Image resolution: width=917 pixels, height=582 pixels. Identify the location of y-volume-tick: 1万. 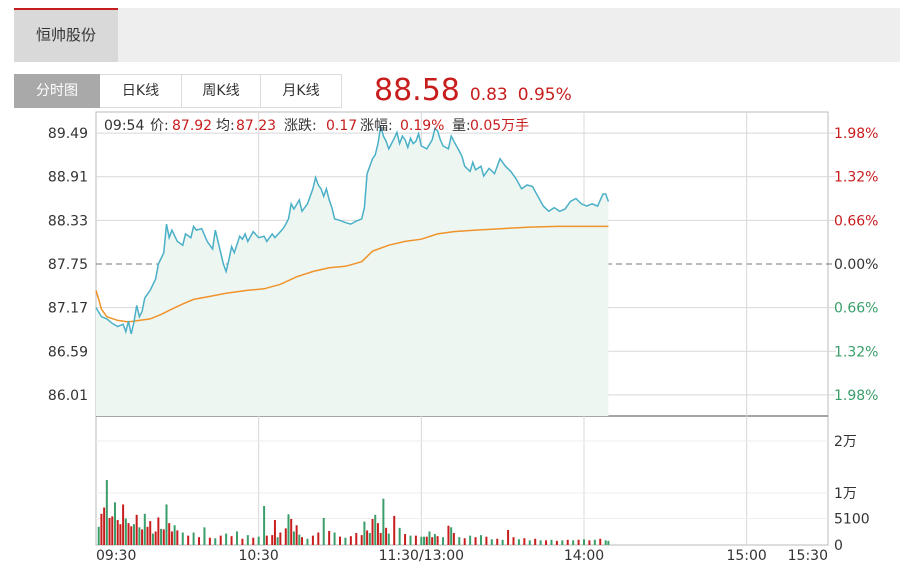
(845, 494).